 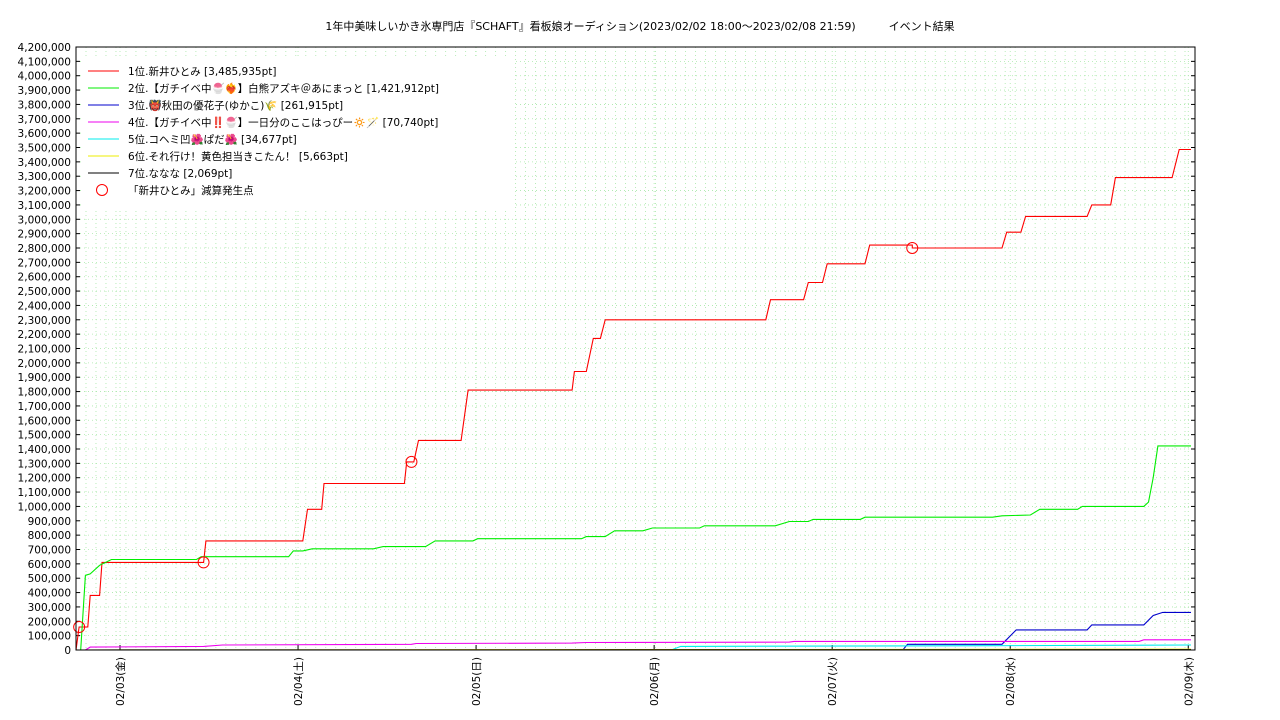 I want to click on y-tick-label: 3,100,000, so click(x=44, y=206).